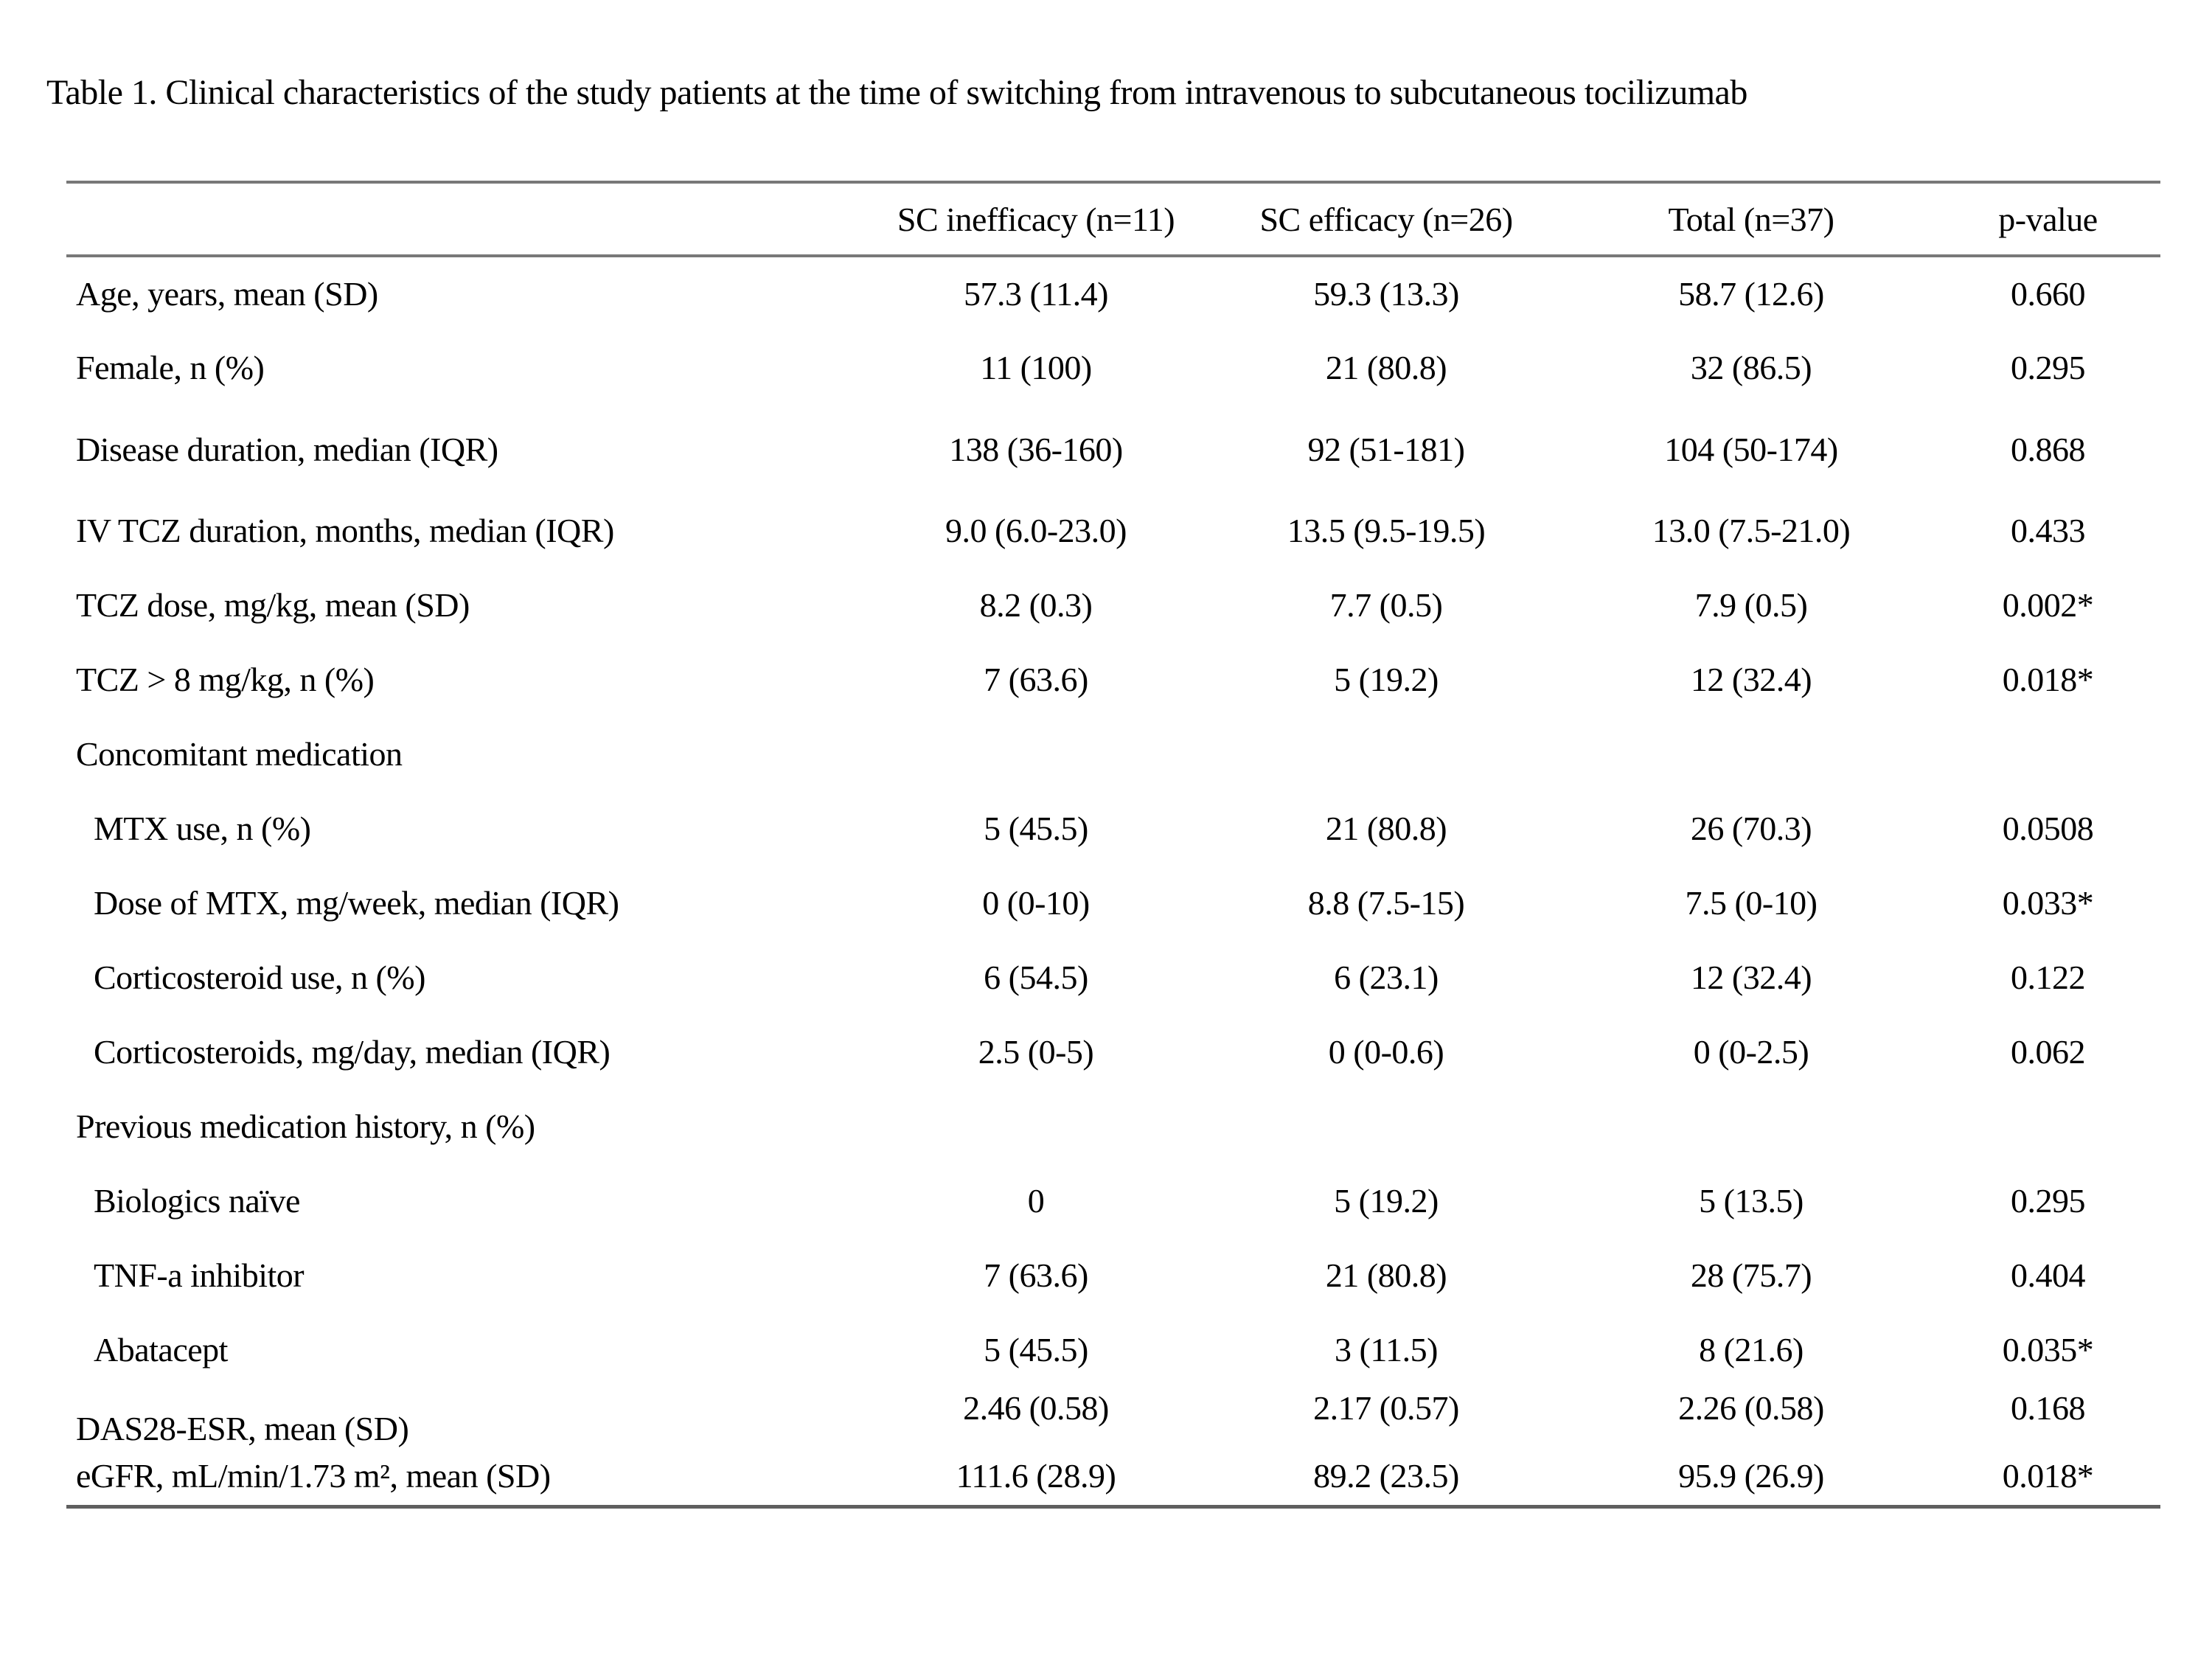 The image size is (2212, 1659). I want to click on cell-value-text: 7.5 (0-10), so click(1751, 903).